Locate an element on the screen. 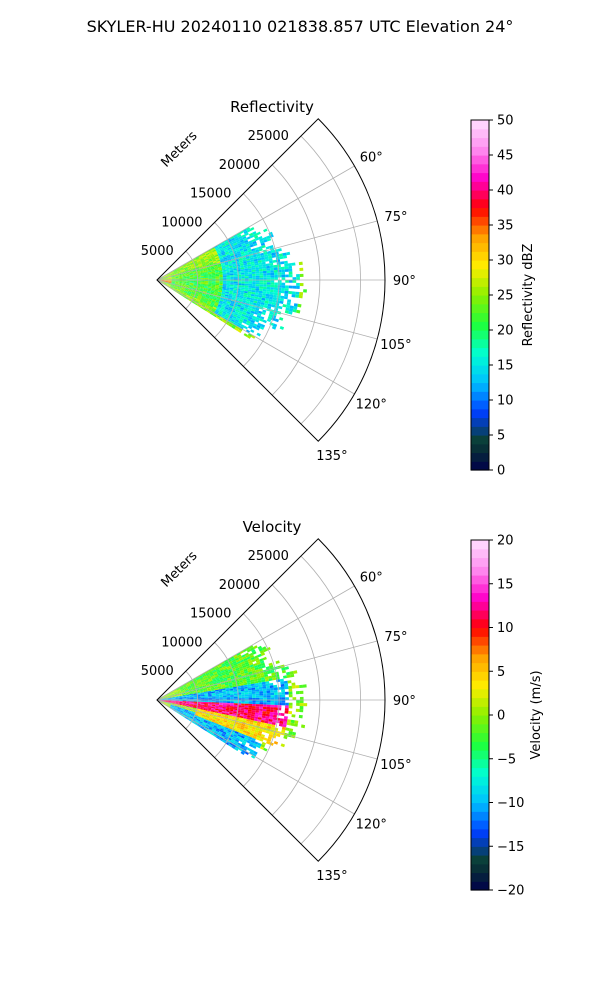  colorbar-tick-label: 45 is located at coordinates (505, 156).